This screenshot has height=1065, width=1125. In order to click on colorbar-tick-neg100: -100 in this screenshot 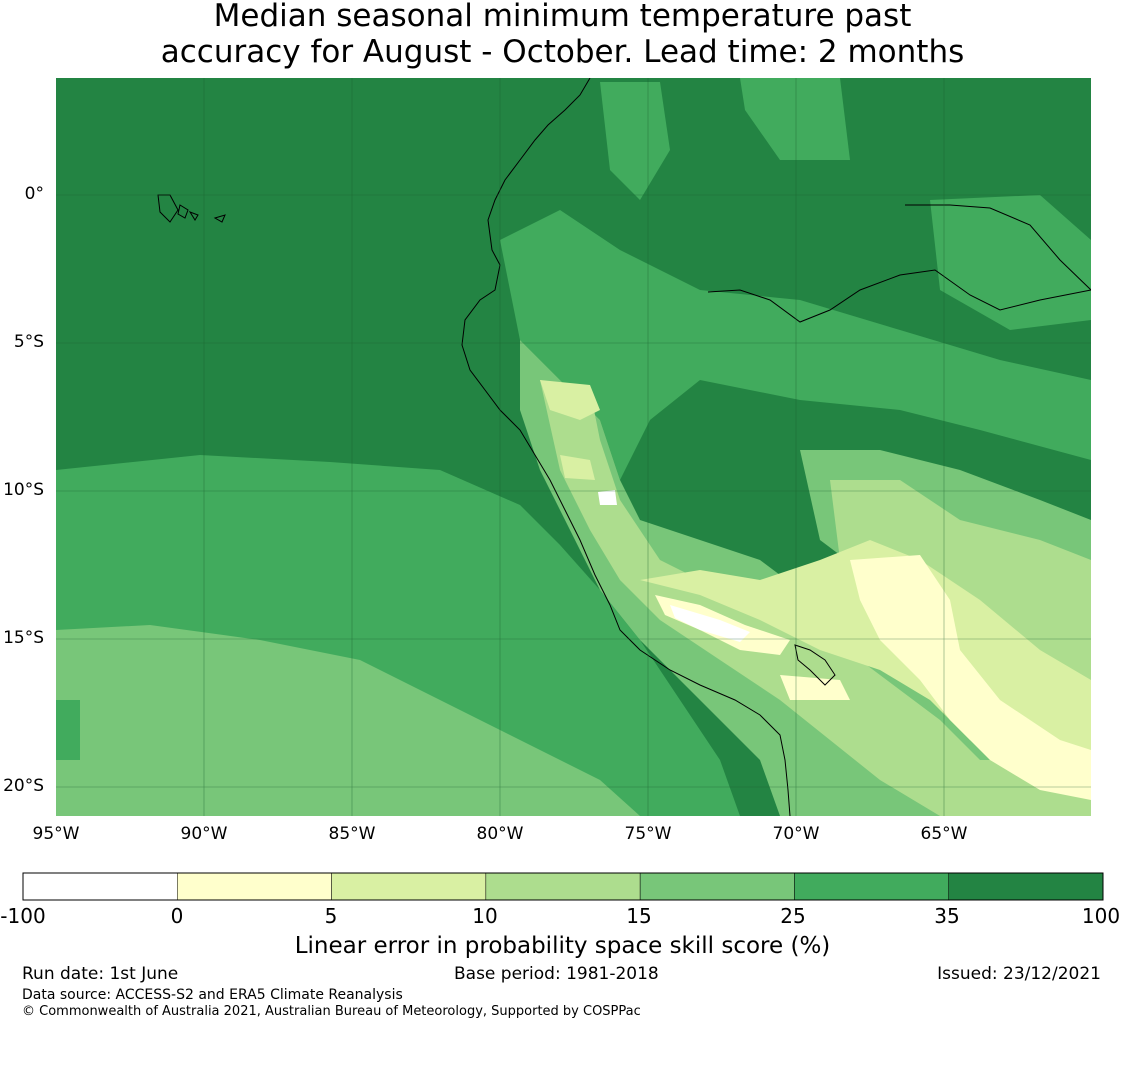, I will do `click(23, 916)`.